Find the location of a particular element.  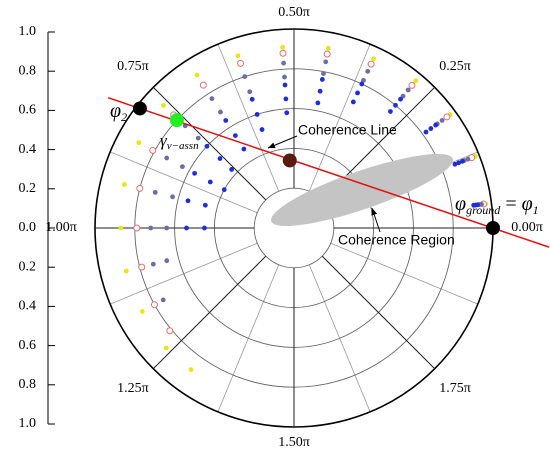

coherence-region is located at coordinates (362, 190).